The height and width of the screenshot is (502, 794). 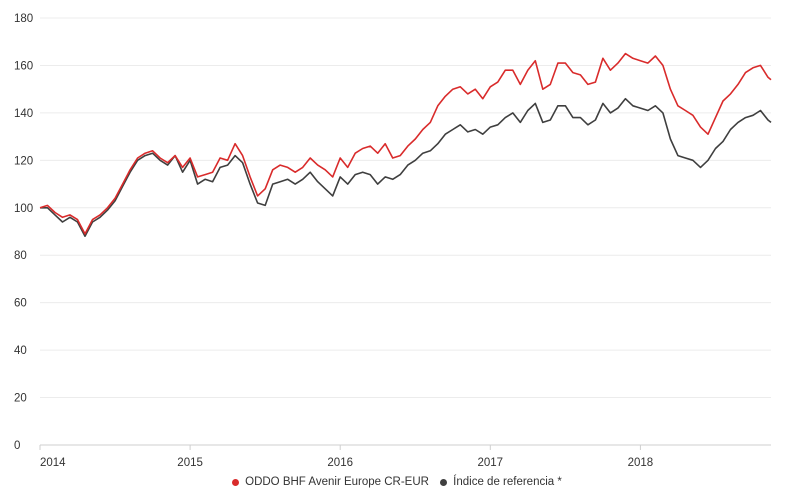 What do you see at coordinates (53, 463) in the screenshot?
I see `x-tick-label: 2014` at bounding box center [53, 463].